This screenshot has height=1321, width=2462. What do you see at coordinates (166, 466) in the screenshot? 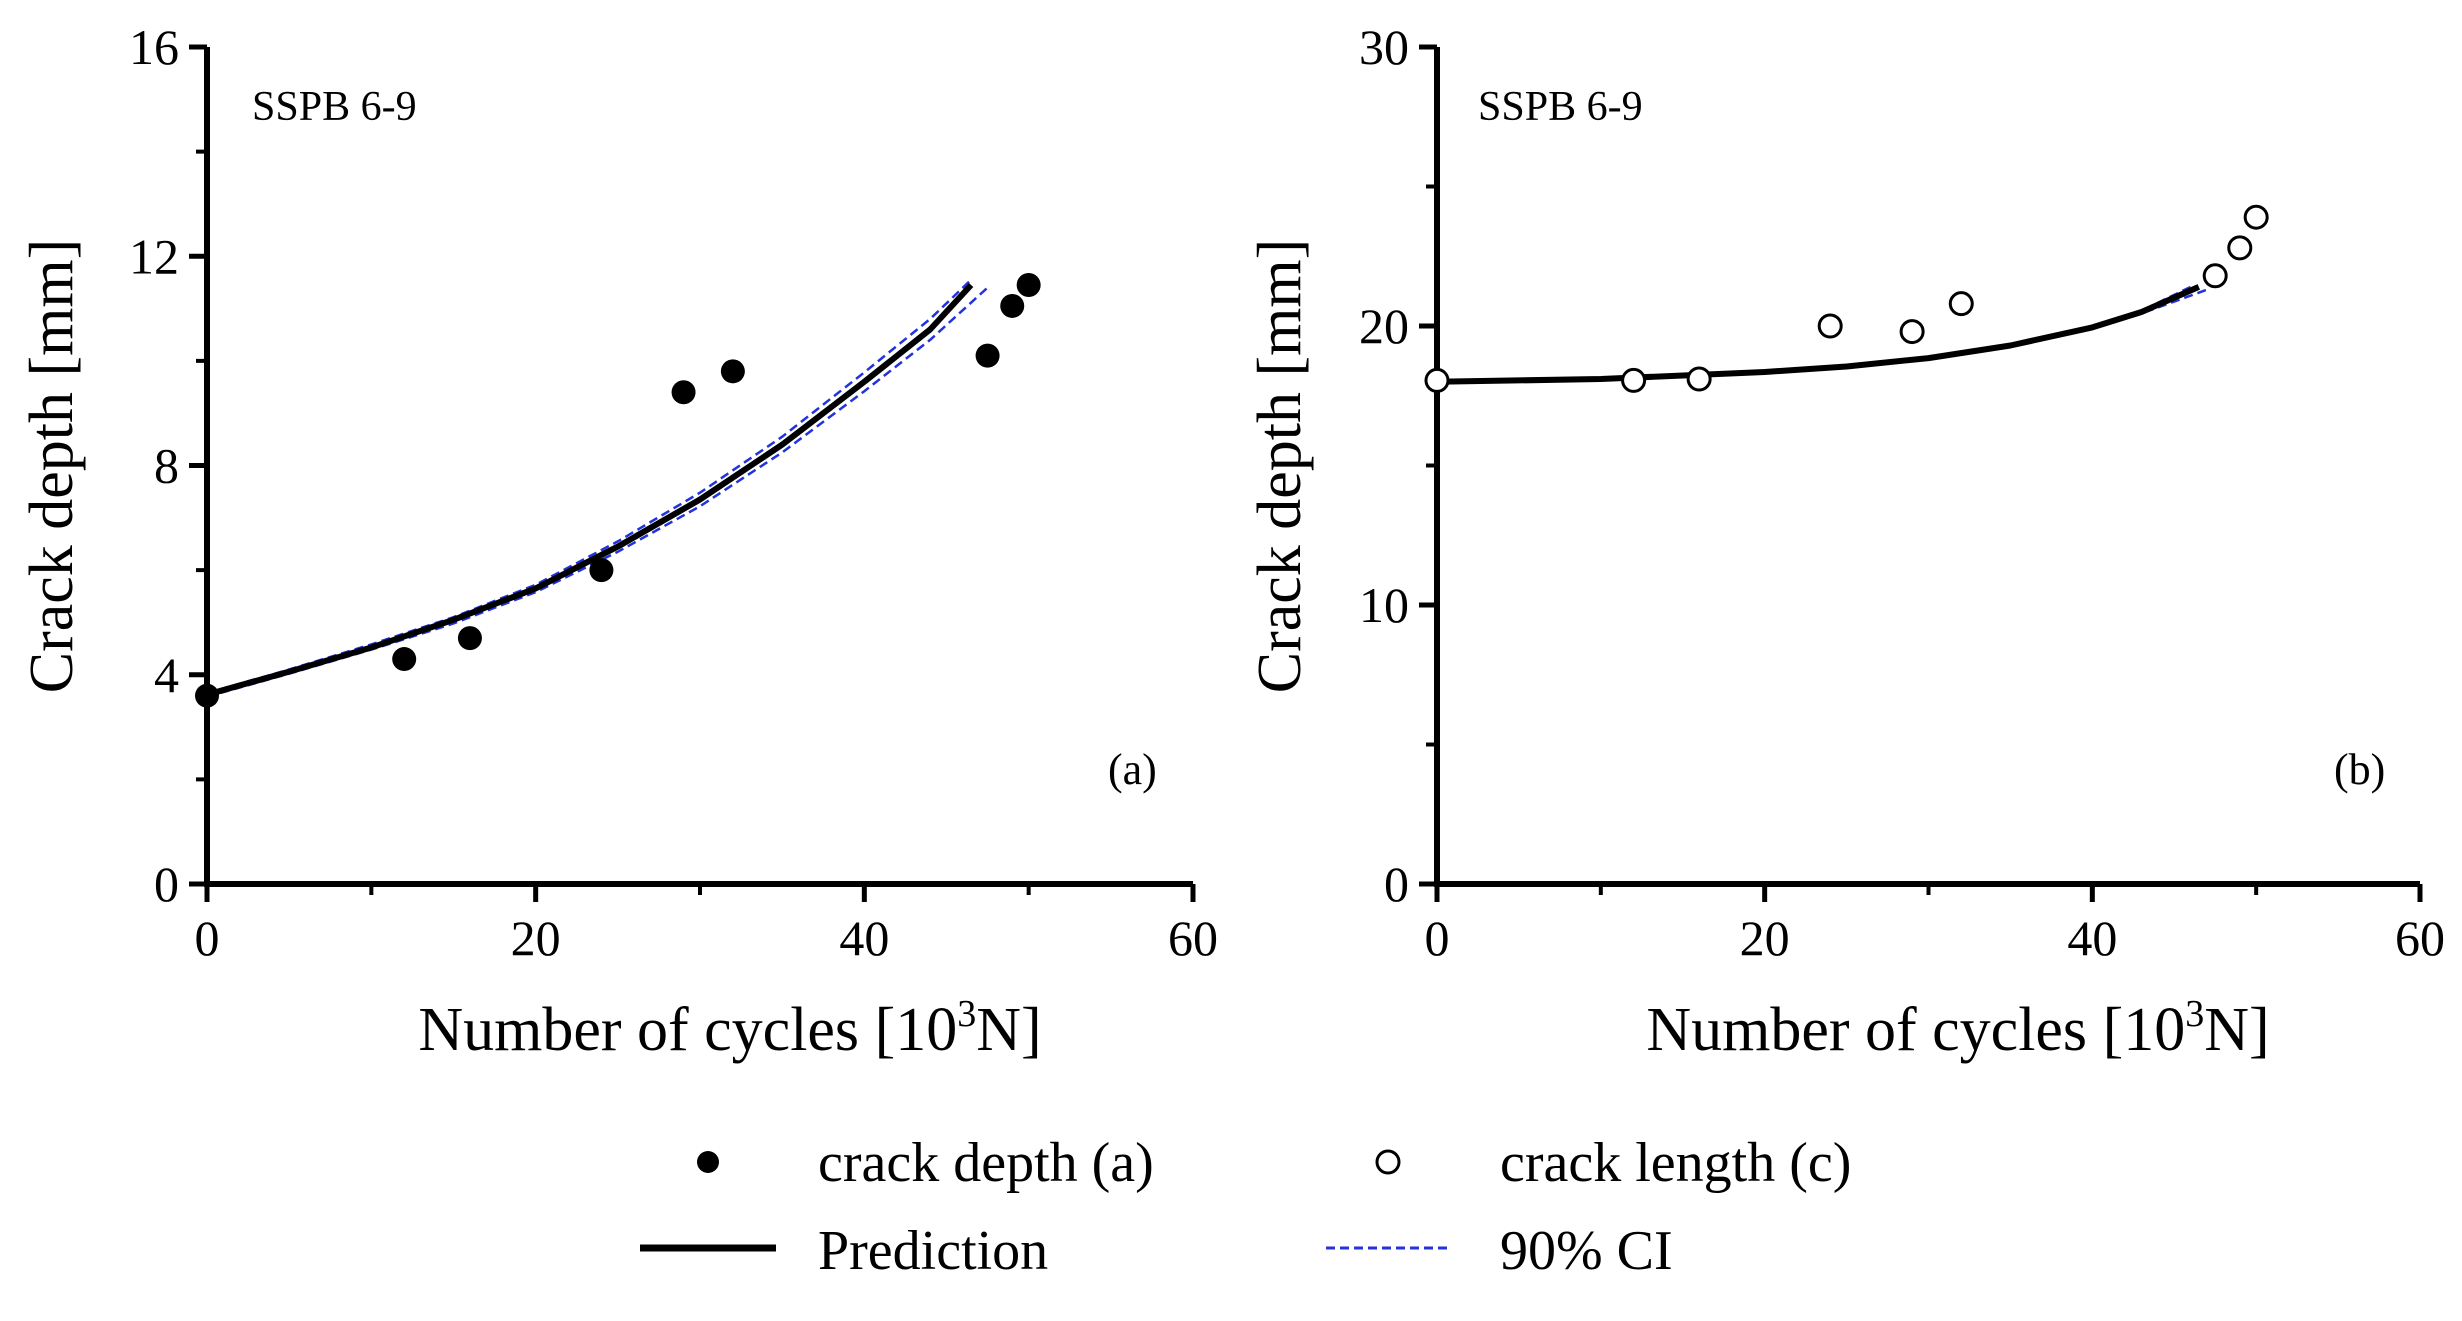
I see `panel-a-y-tick-label: 8` at bounding box center [166, 466].